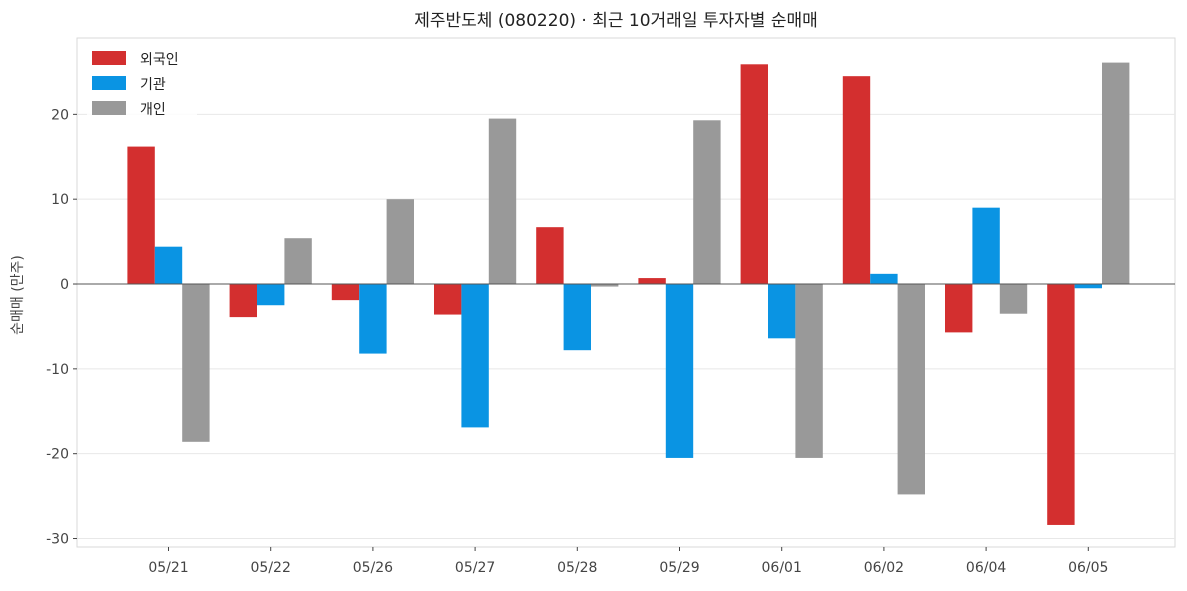 The height and width of the screenshot is (591, 1187). Describe the element at coordinates (884, 568) in the screenshot. I see `x-tick-label: 06/02` at that location.